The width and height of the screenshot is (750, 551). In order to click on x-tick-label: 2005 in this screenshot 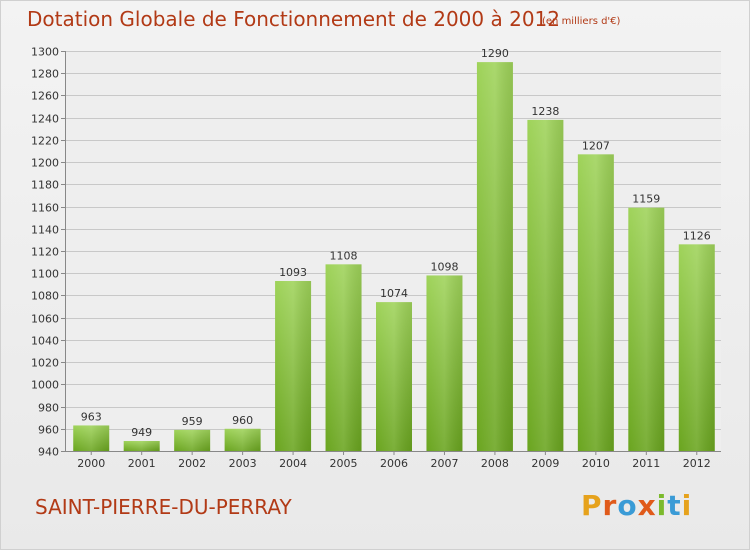, I will do `click(344, 463)`.